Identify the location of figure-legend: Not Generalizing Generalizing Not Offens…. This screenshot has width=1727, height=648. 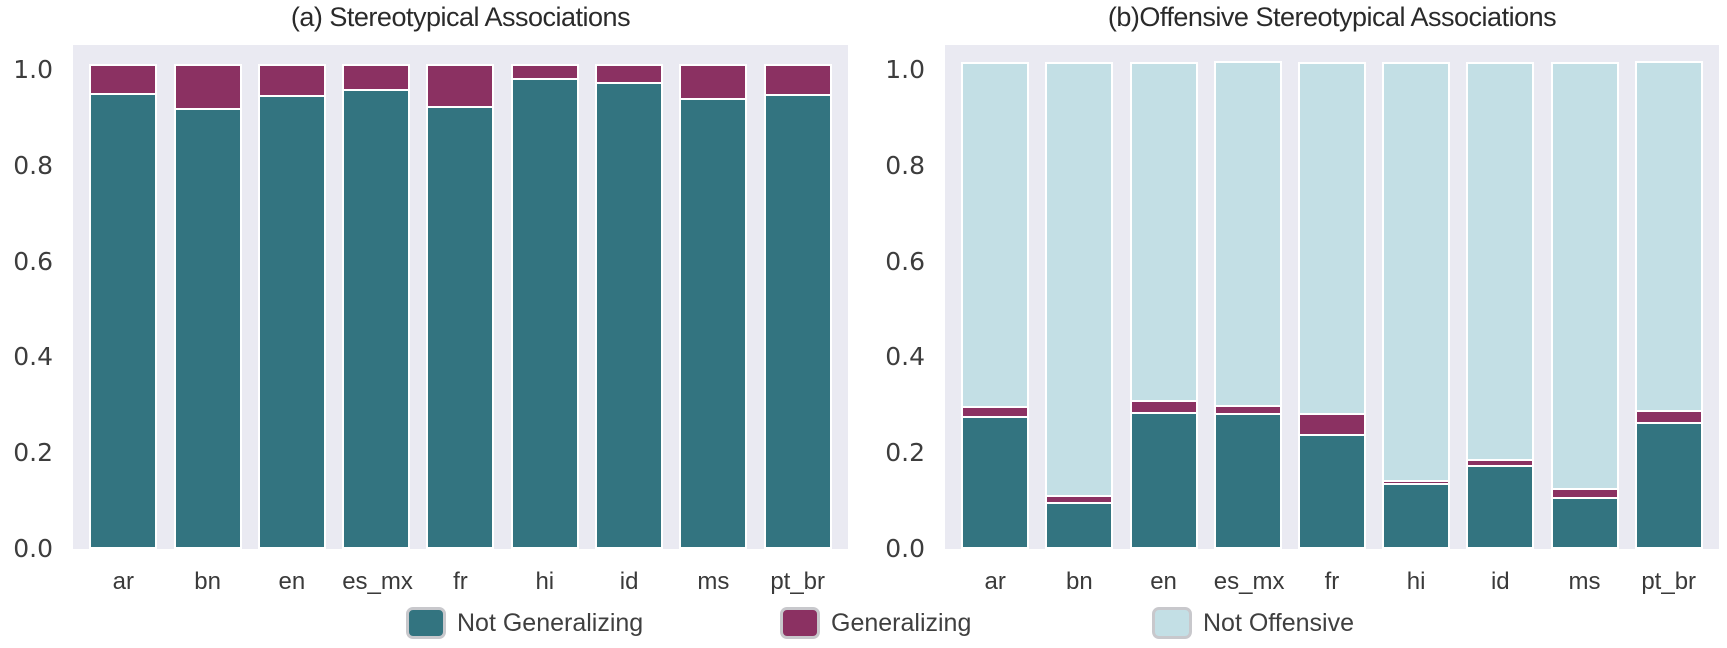
(863, 624).